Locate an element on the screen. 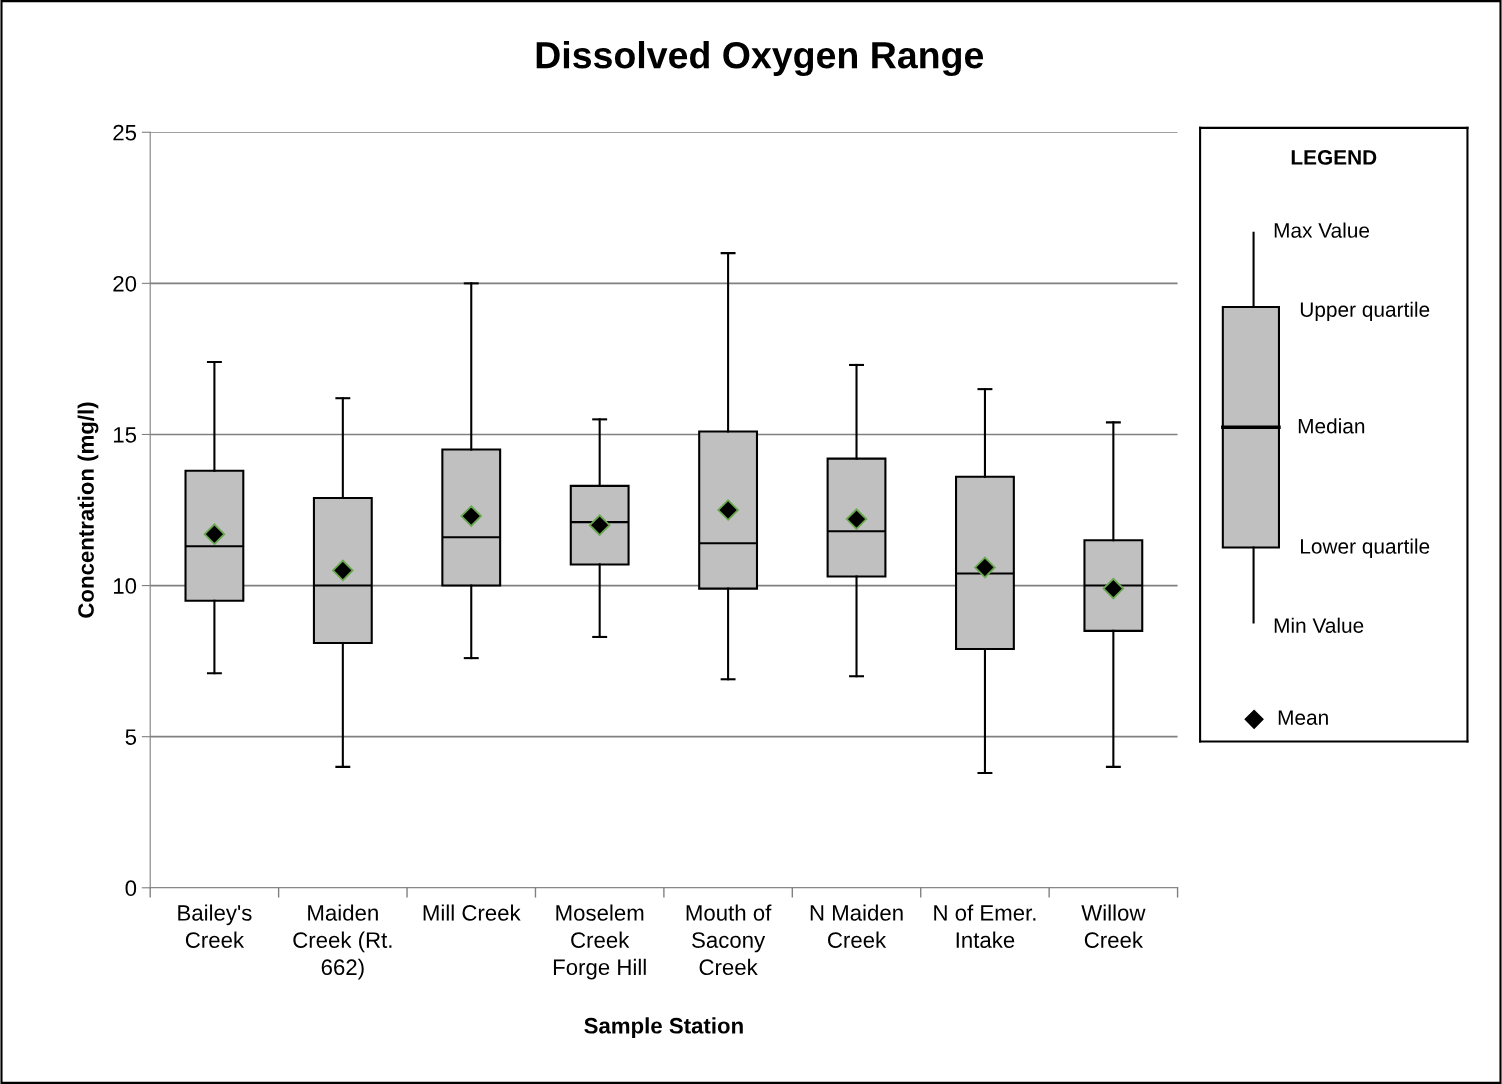  x-tick-label: Willow Creek is located at coordinates (1113, 926).